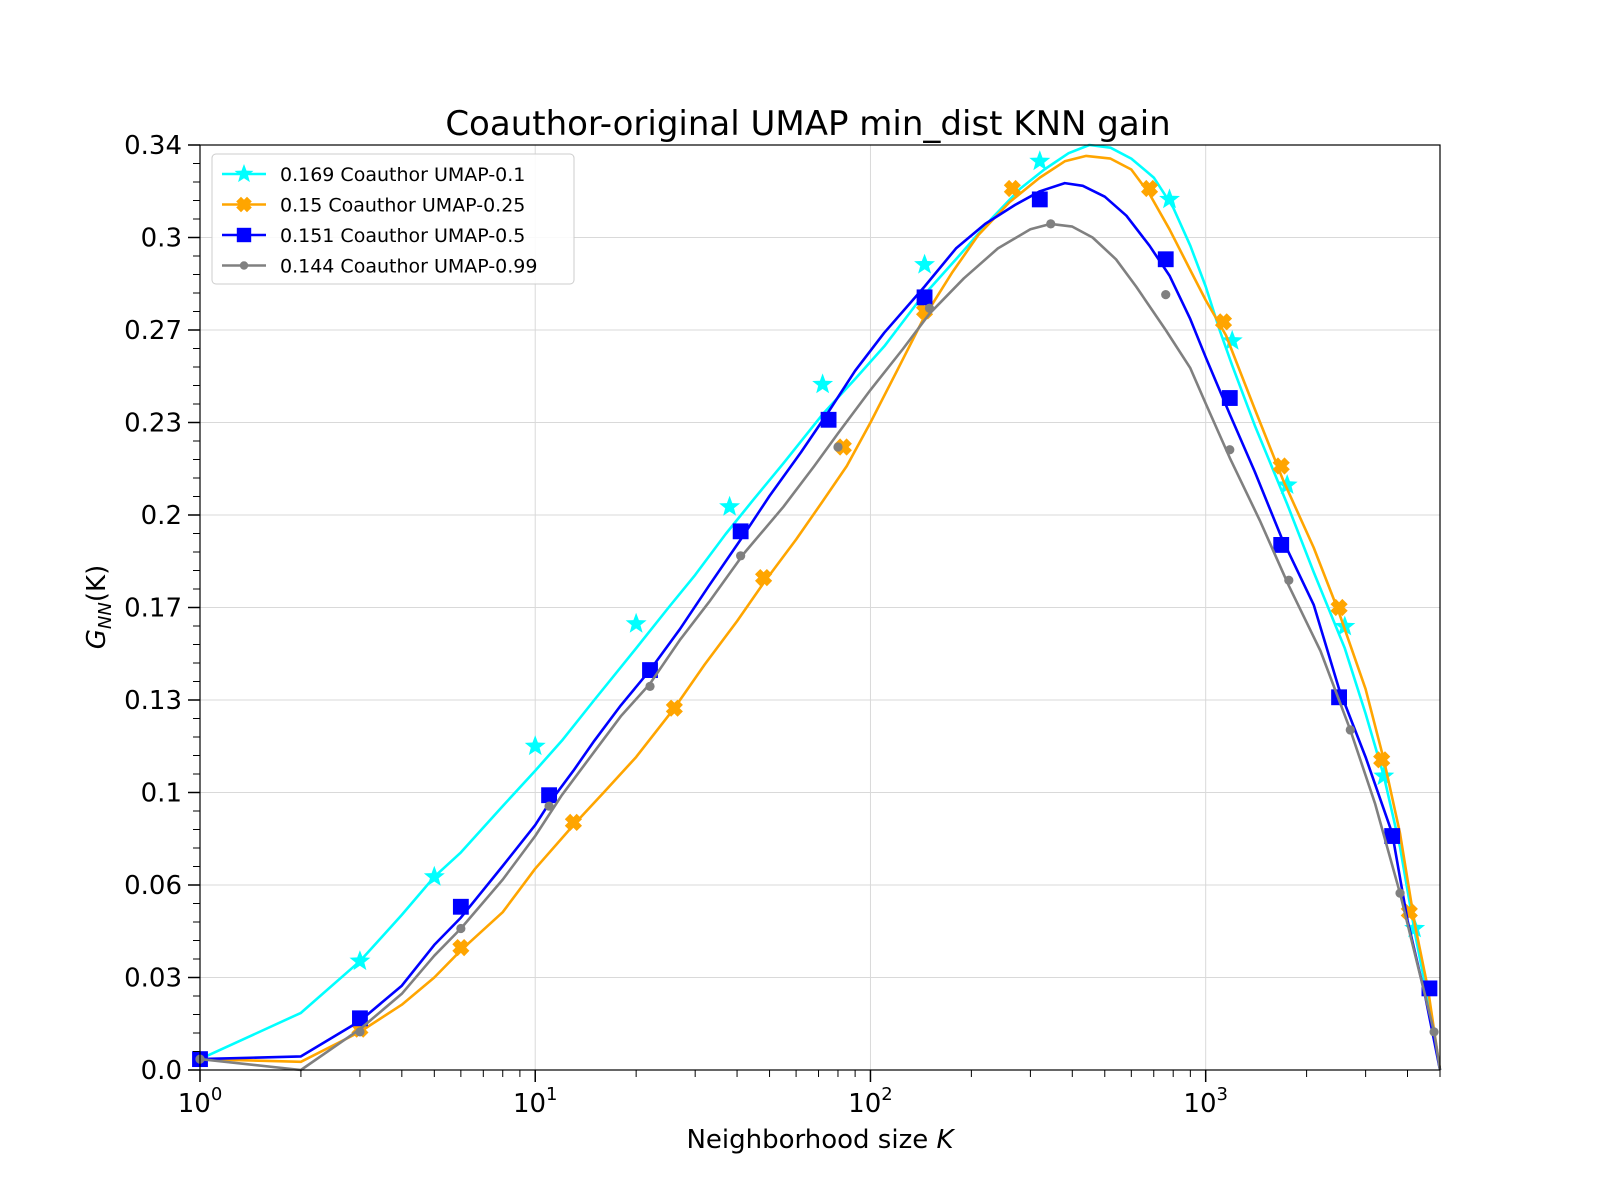 This screenshot has width=1600, height=1200. I want to click on y-tick-label: 0.23, so click(153, 424).